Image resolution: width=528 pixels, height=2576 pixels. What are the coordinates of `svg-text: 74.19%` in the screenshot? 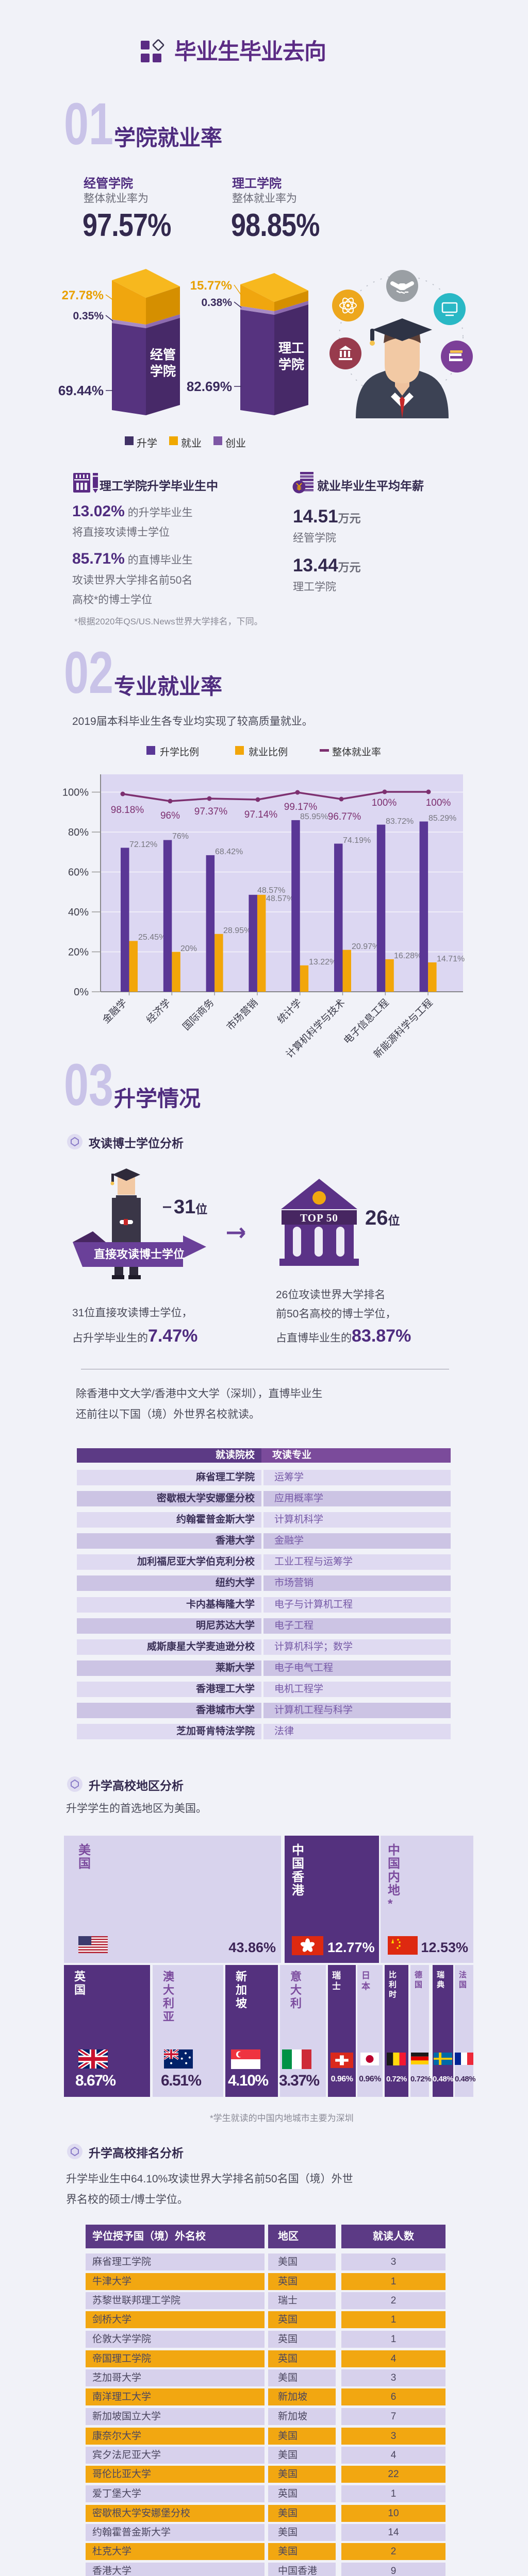 It's located at (357, 840).